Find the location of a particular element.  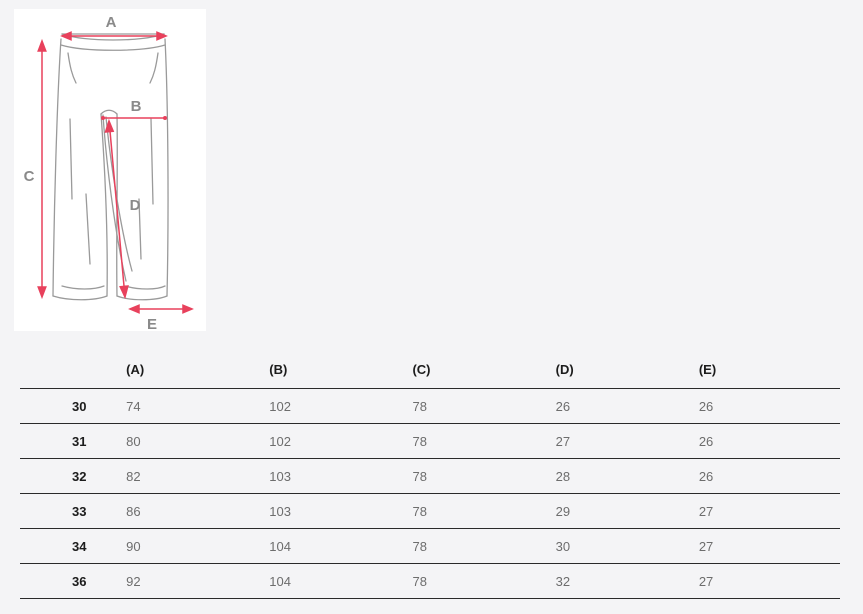

table-row: 34 90 104 78 30 27 is located at coordinates (430, 546).